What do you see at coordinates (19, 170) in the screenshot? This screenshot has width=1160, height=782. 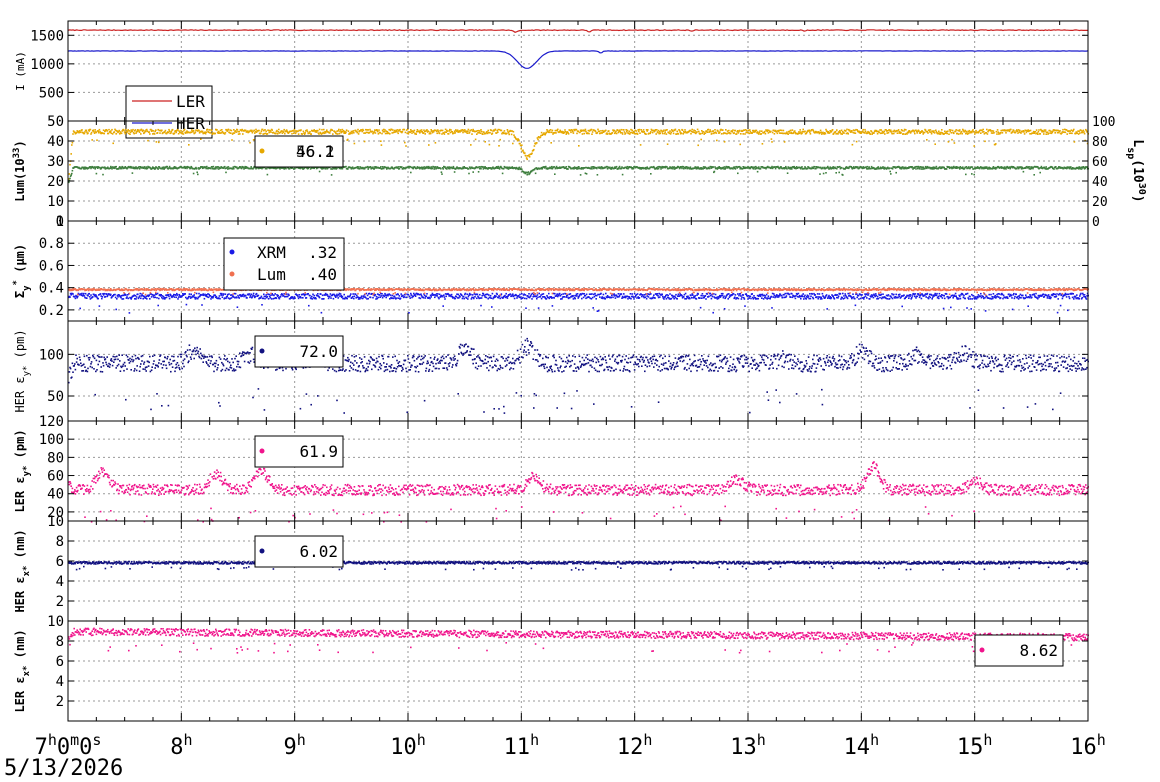 I see `y-axis-label: Lum(1033)` at bounding box center [19, 170].